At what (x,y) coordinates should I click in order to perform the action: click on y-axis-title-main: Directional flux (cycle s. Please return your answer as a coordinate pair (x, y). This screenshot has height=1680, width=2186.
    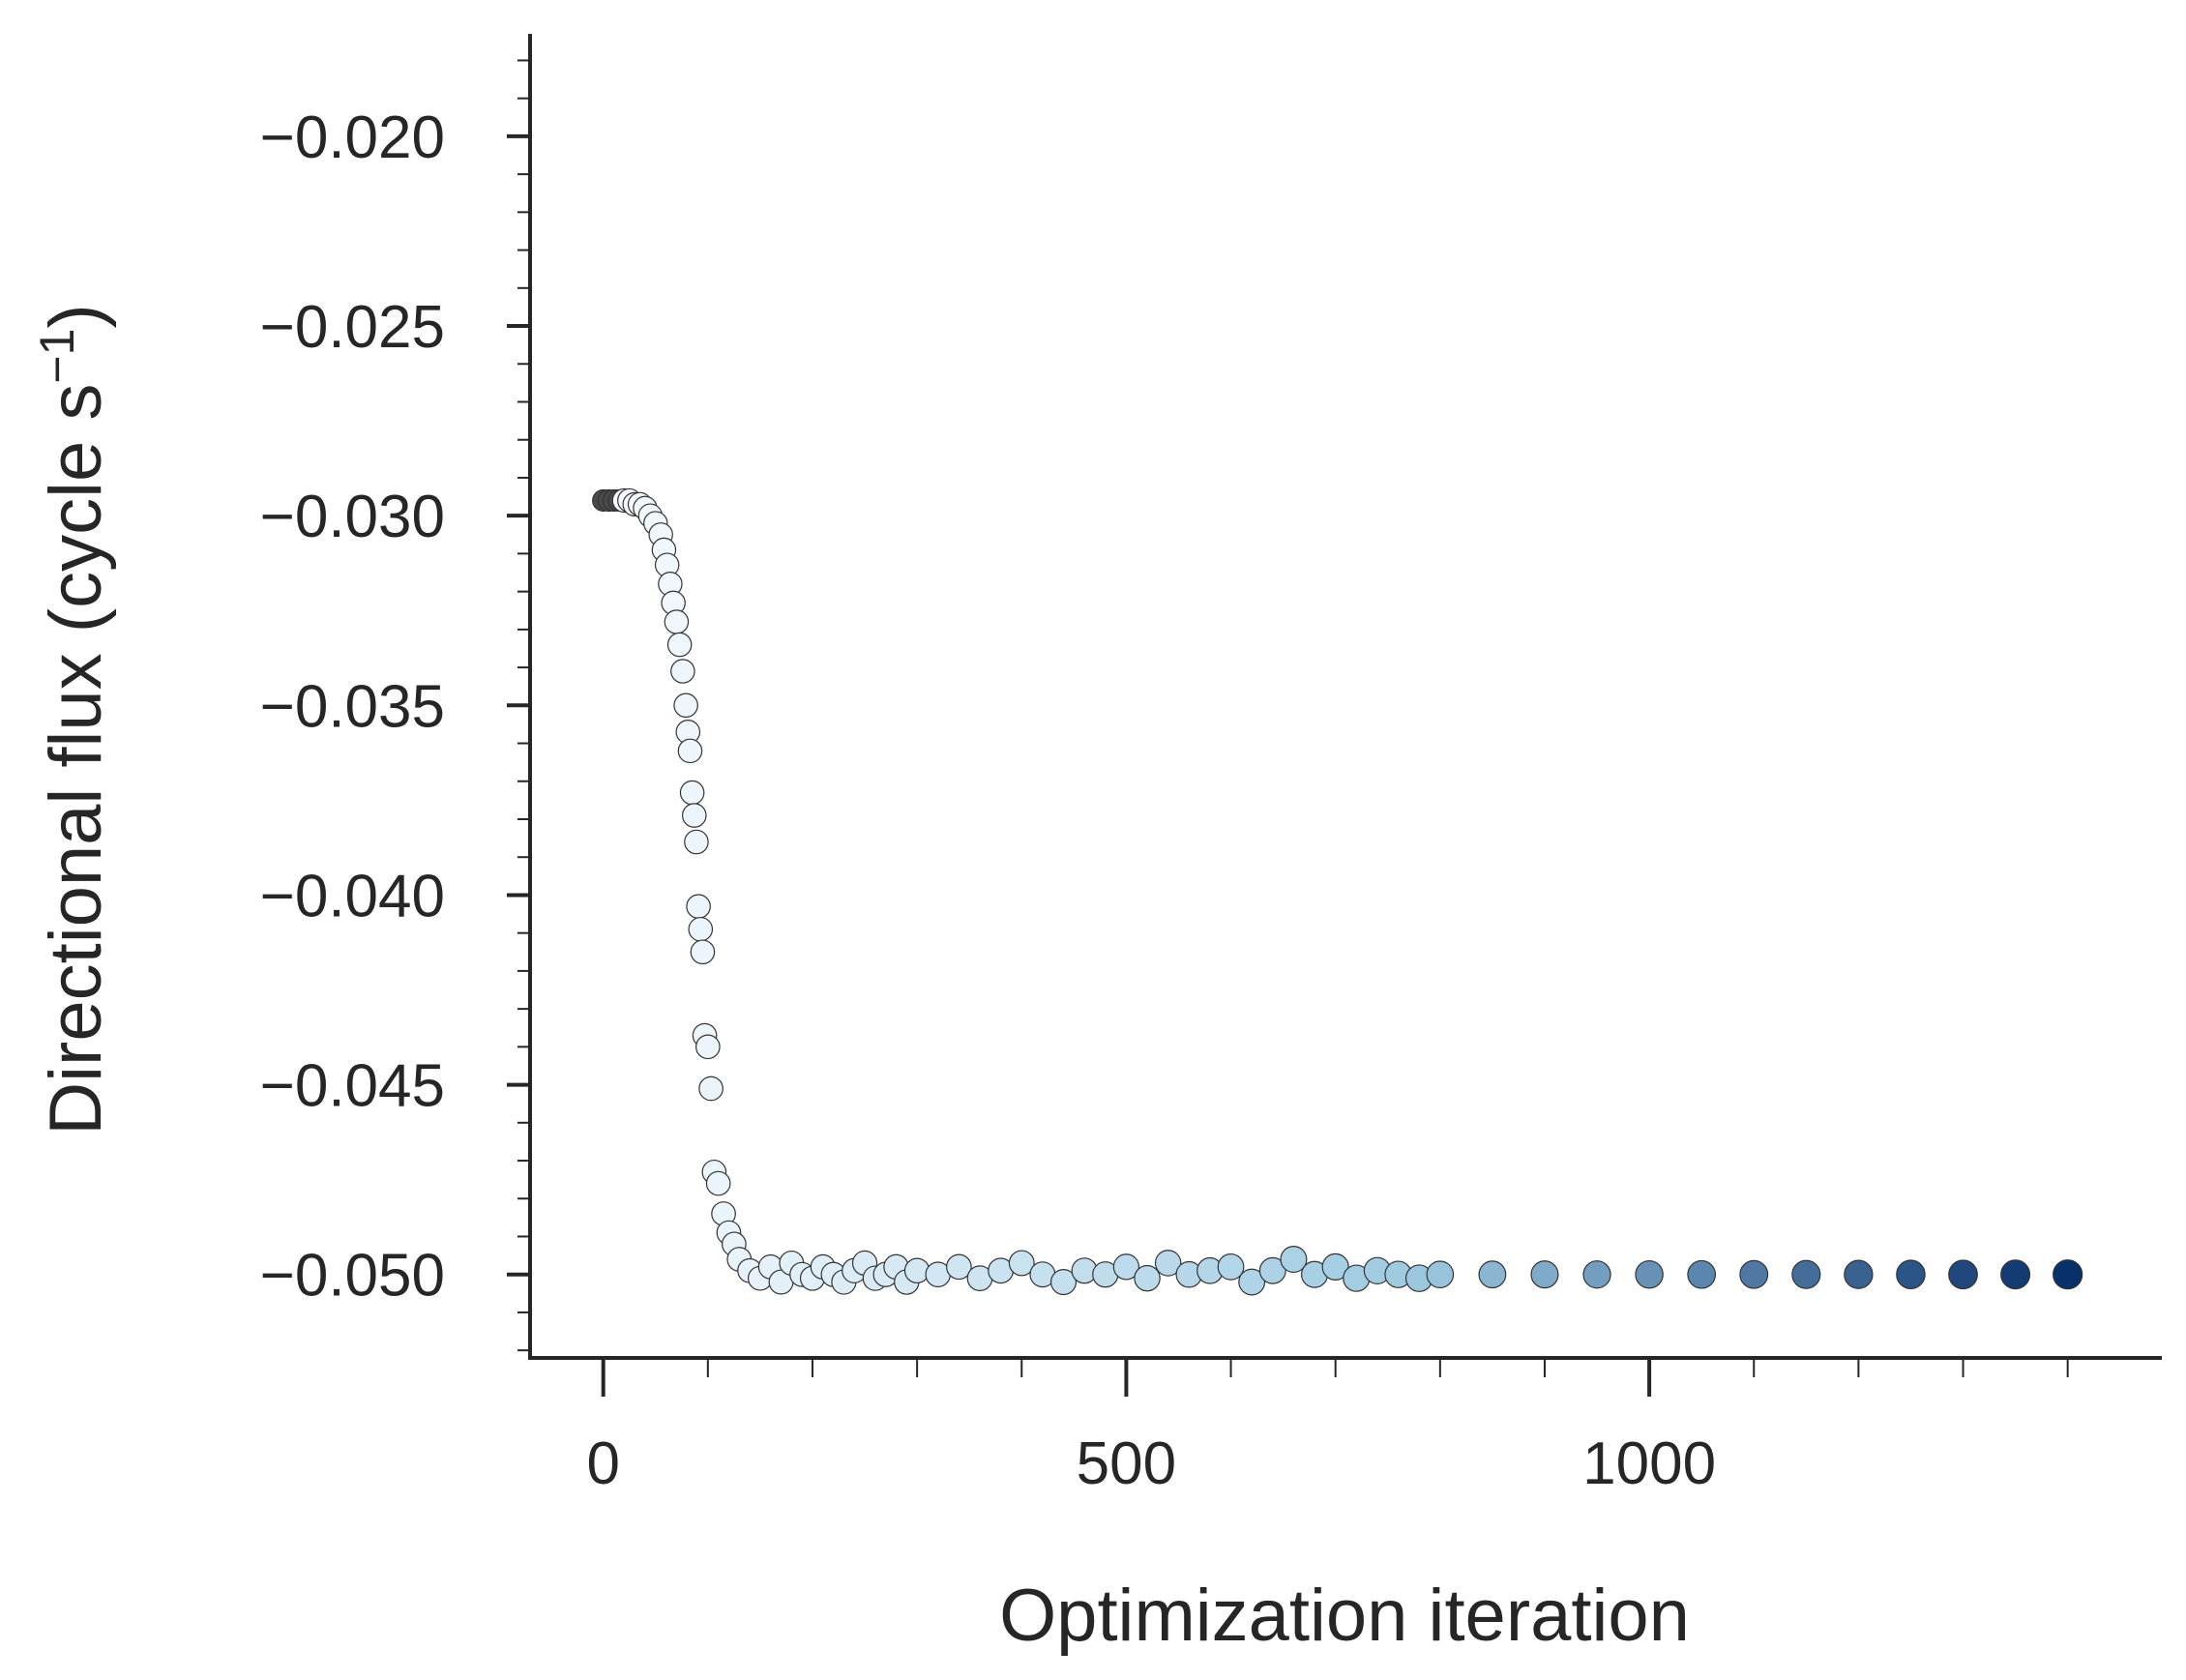
    Looking at the image, I should click on (76, 760).